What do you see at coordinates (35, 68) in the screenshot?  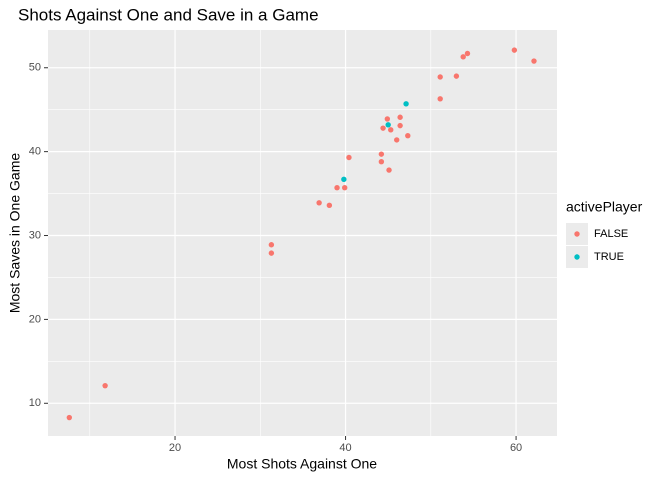 I see `y-tick-label: 50` at bounding box center [35, 68].